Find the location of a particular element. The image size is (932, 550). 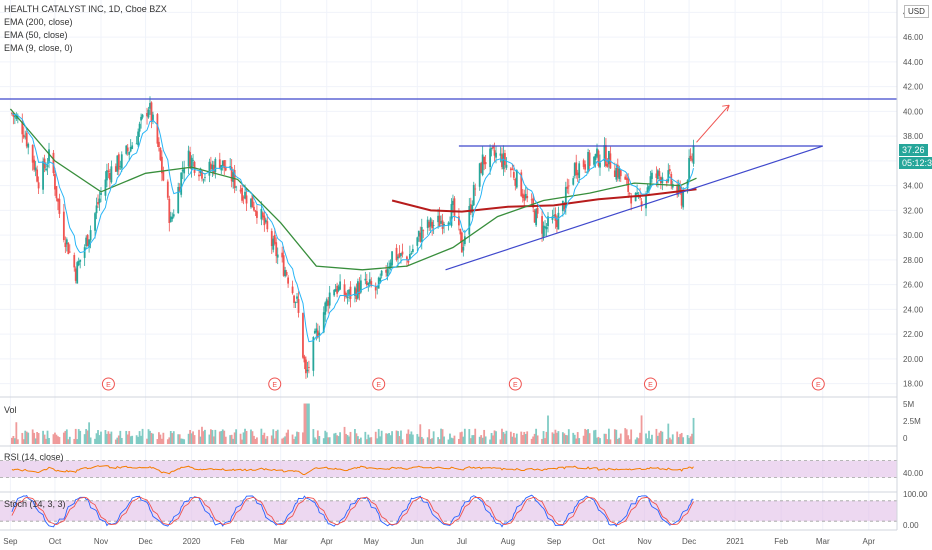

time-tick-label: Sep is located at coordinates (554, 541).